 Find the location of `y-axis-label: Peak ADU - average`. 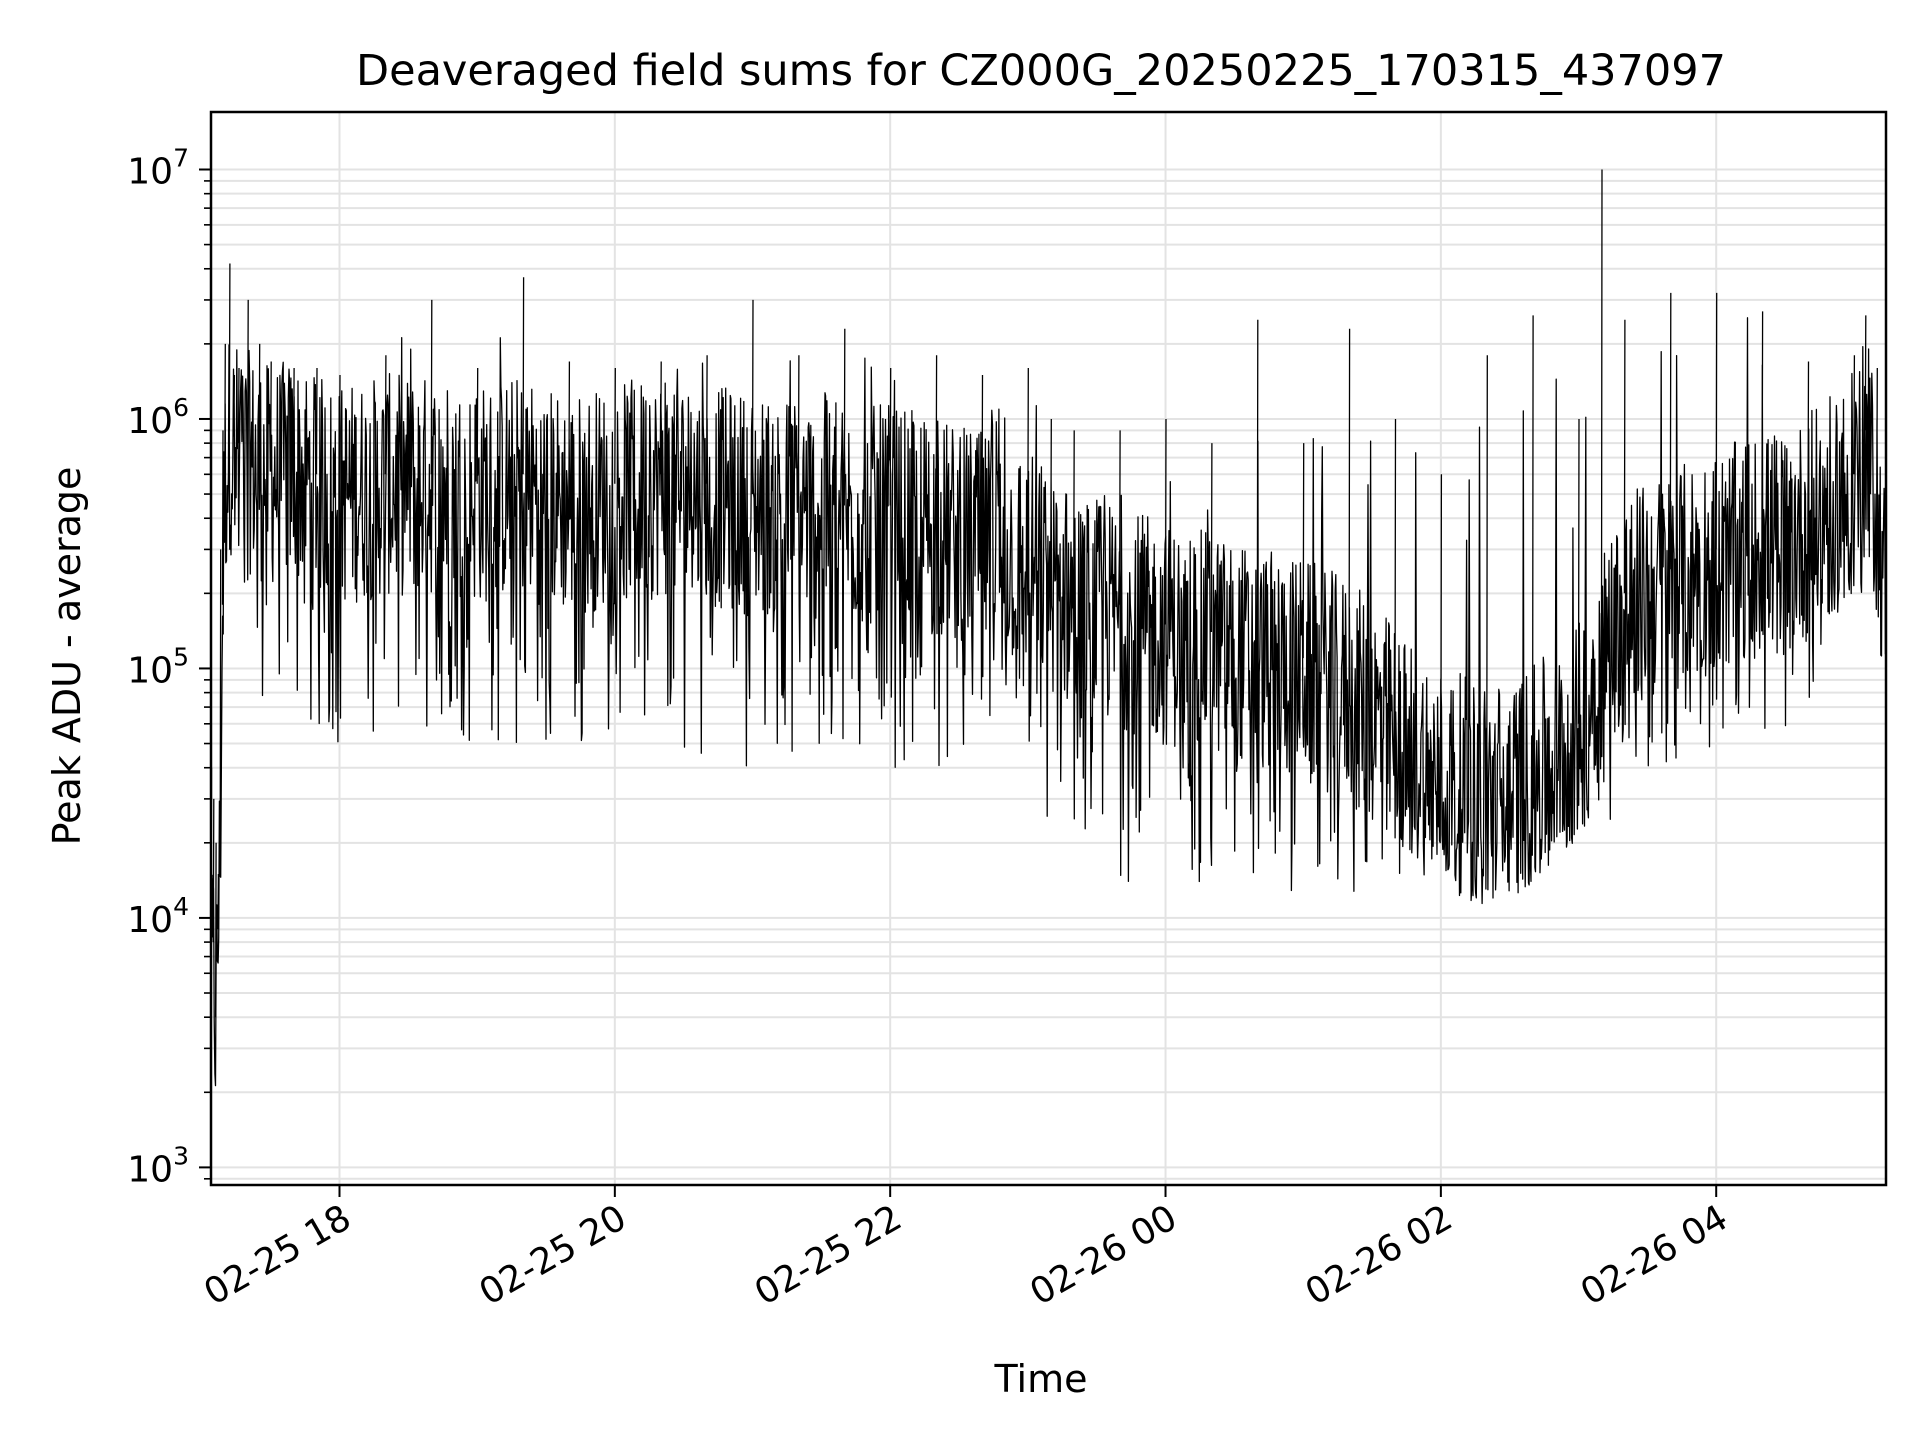

y-axis-label: Peak ADU - average is located at coordinates (67, 656).